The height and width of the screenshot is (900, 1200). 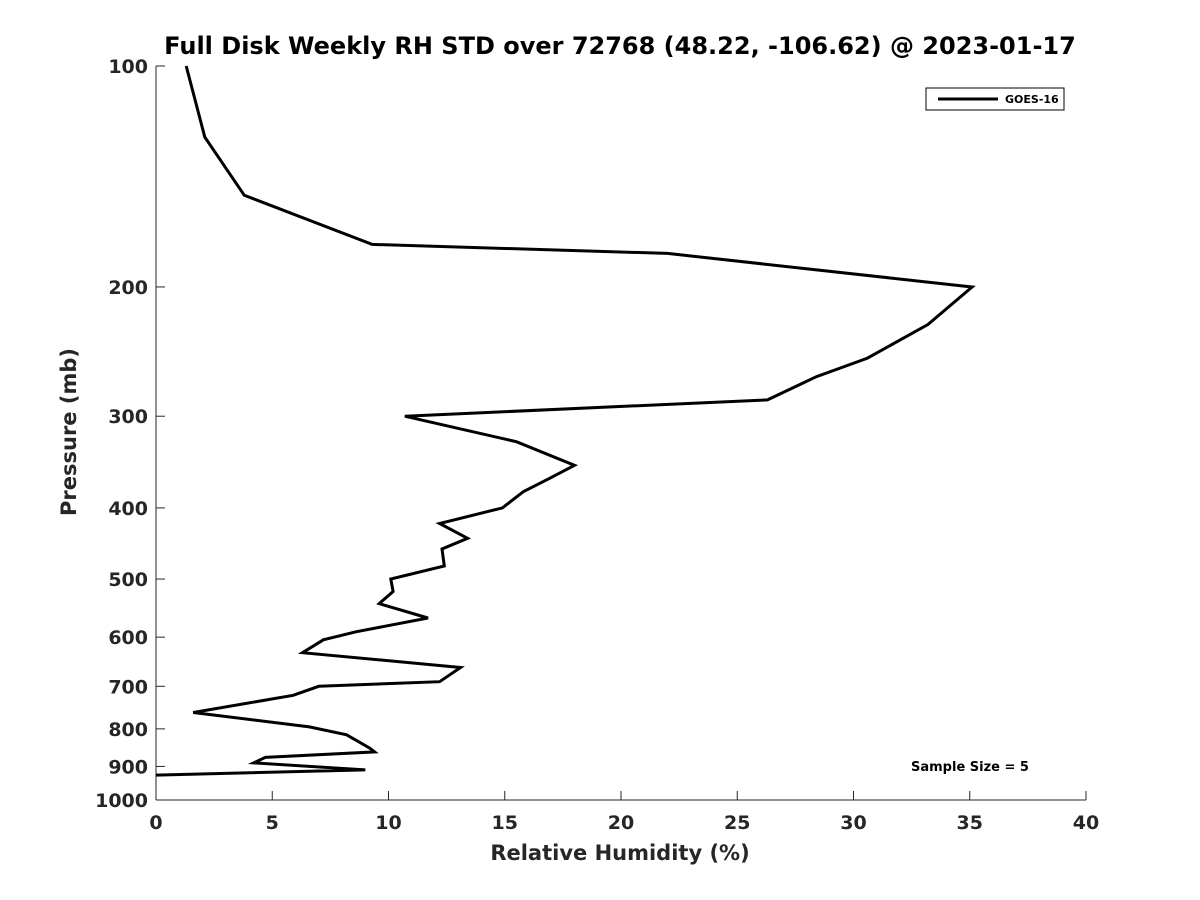 What do you see at coordinates (621, 823) in the screenshot?
I see `x-tick-label: 20` at bounding box center [621, 823].